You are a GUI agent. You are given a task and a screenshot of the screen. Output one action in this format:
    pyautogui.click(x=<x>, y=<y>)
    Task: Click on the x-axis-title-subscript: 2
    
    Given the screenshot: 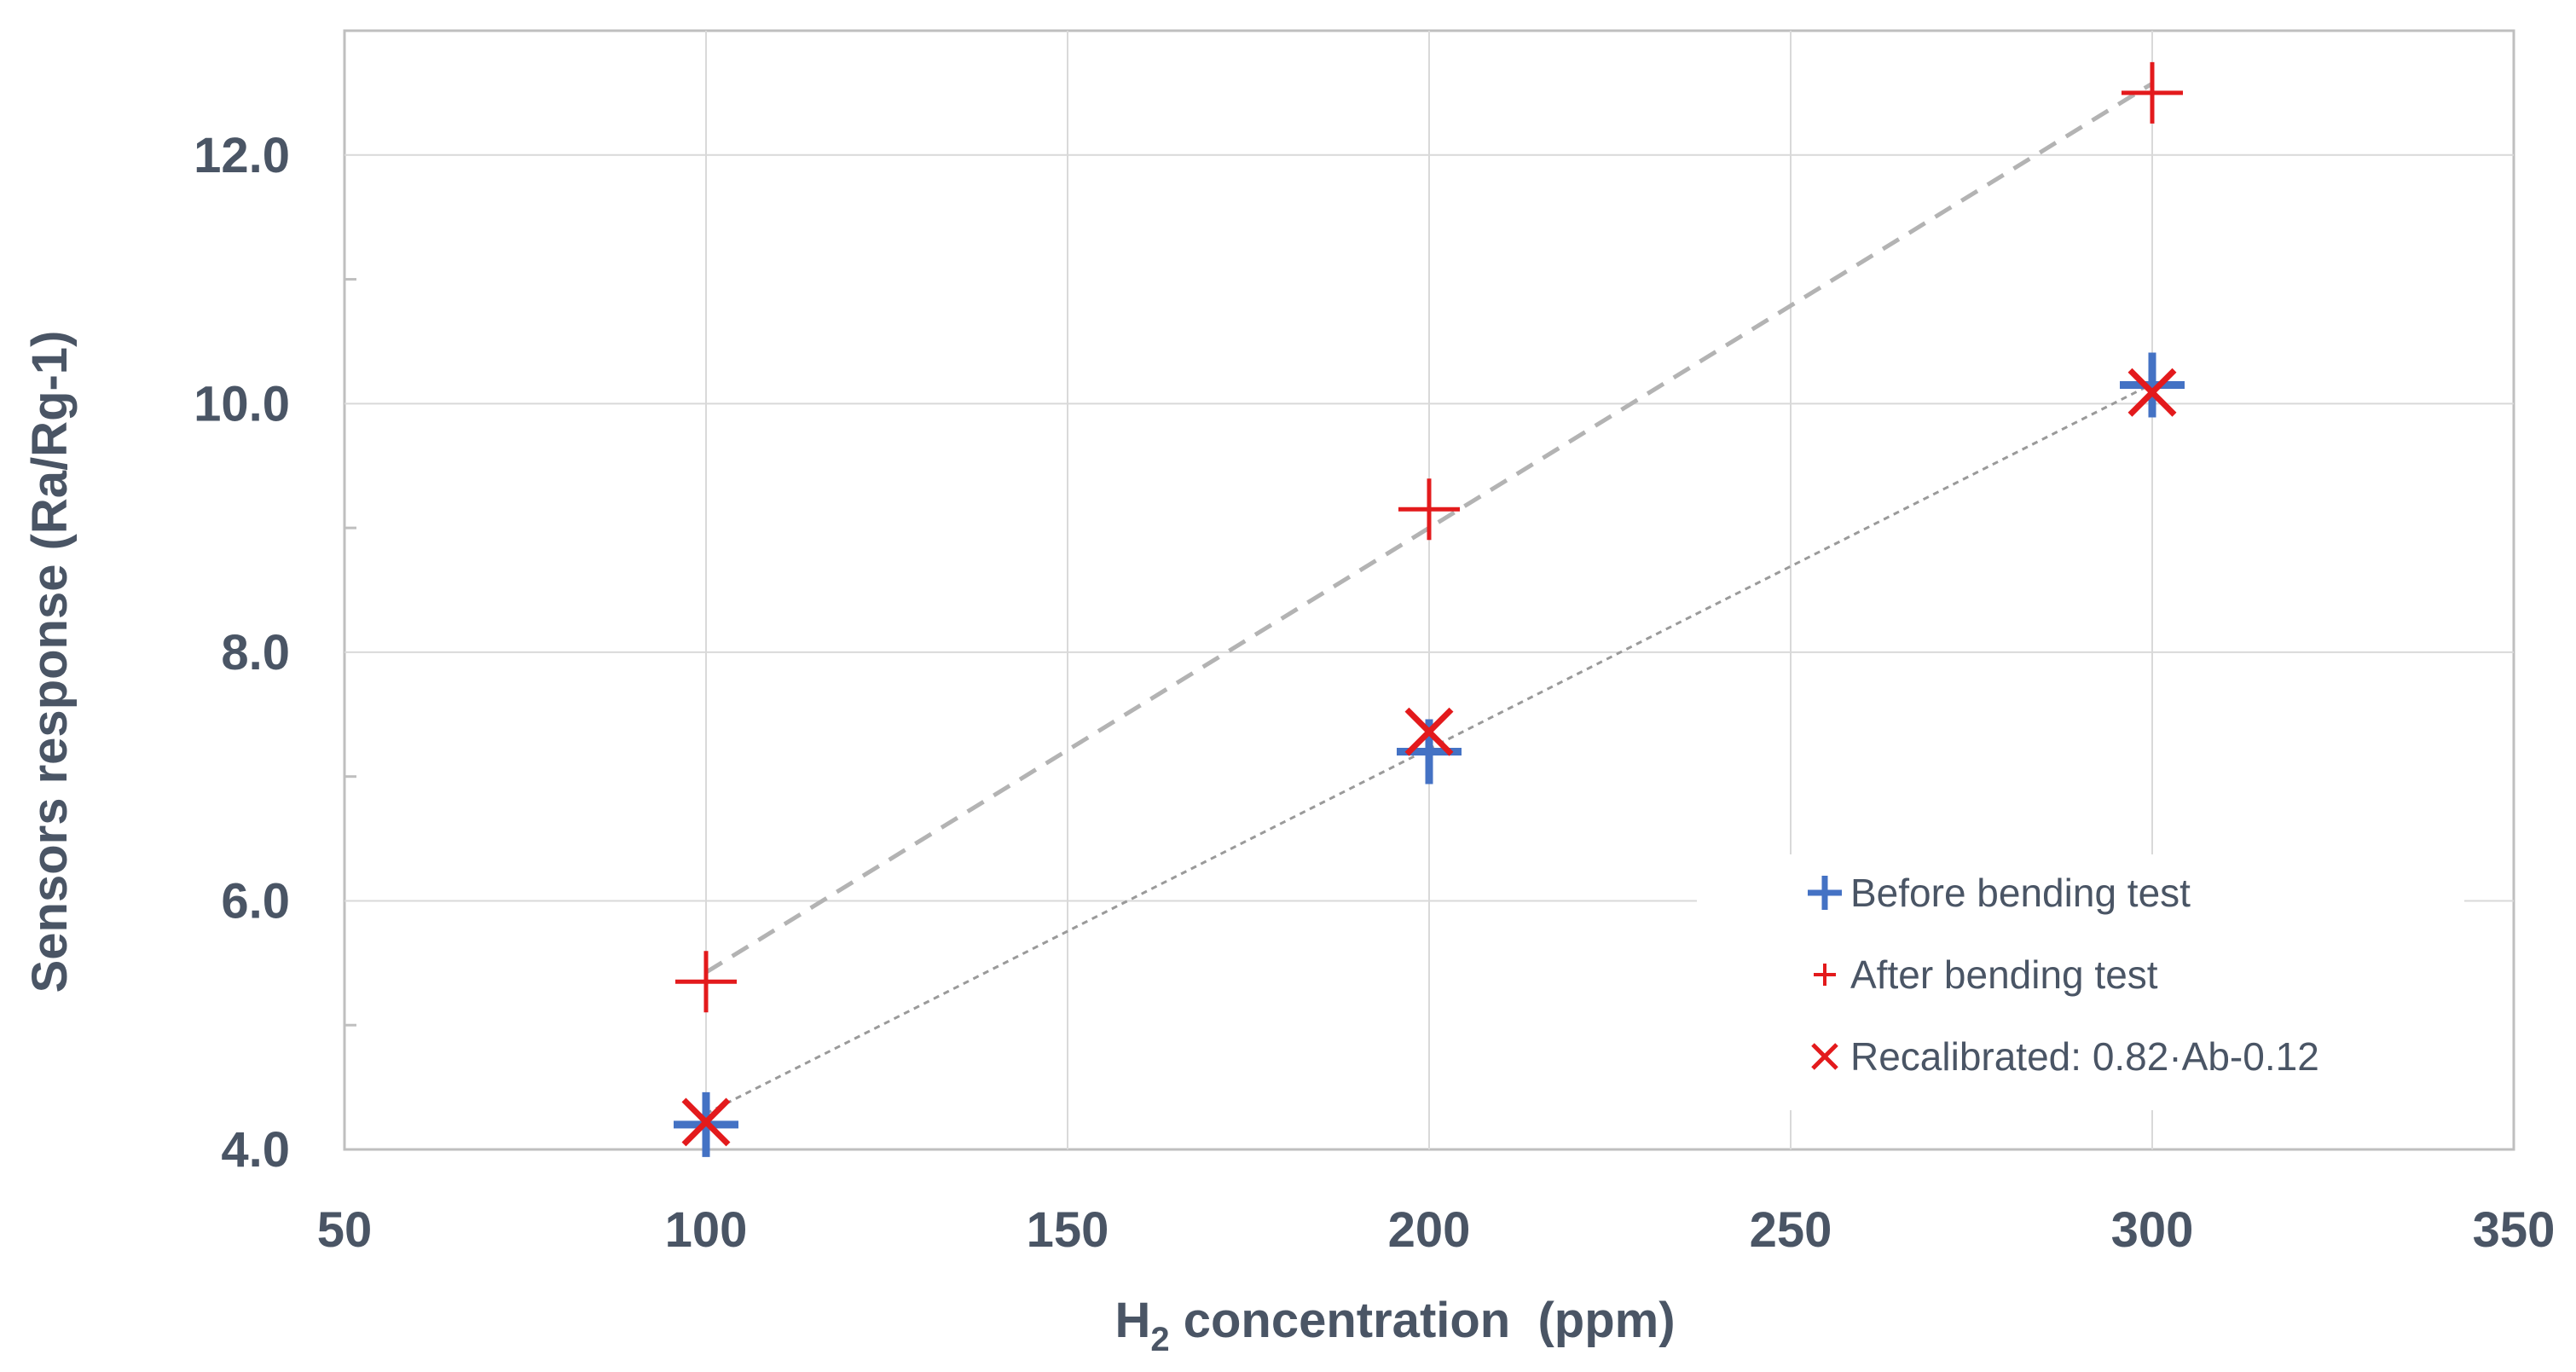 What is the action you would take?
    pyautogui.click(x=1160, y=1340)
    